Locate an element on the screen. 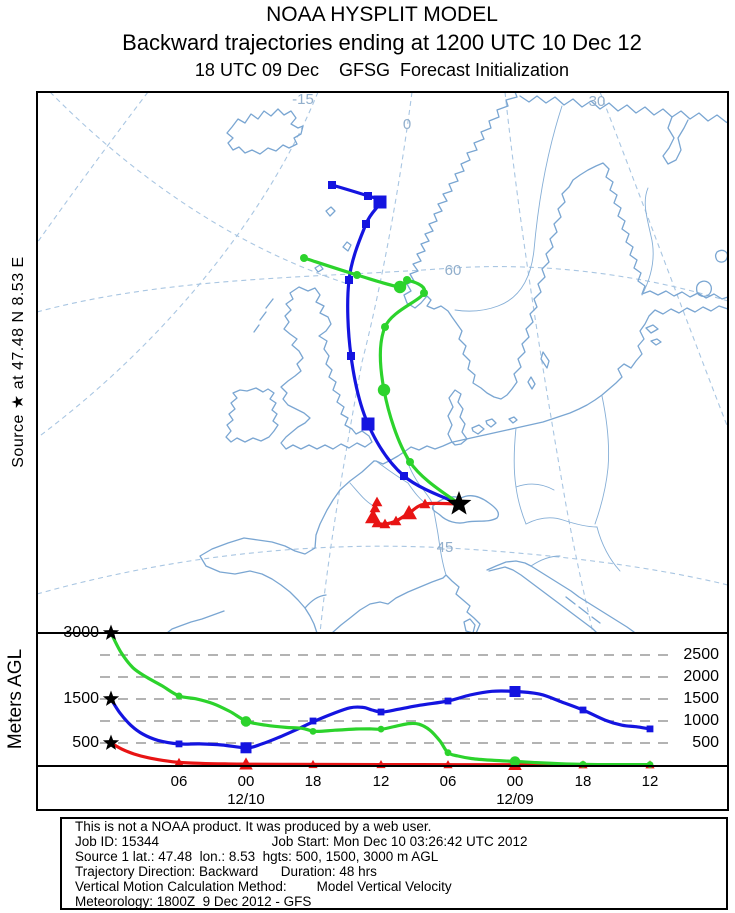 The height and width of the screenshot is (913, 735). map-trajectories is located at coordinates (386, 355).